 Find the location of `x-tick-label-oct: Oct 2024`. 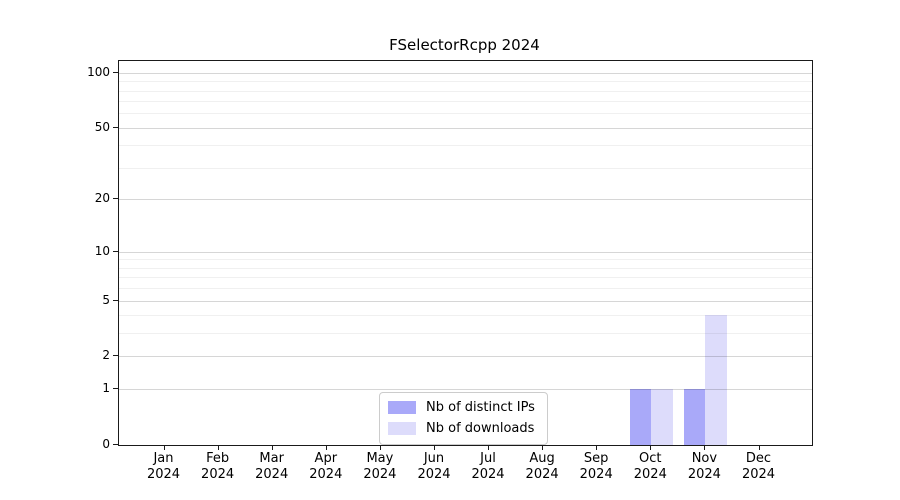

x-tick-label-oct: Oct 2024 is located at coordinates (650, 467).